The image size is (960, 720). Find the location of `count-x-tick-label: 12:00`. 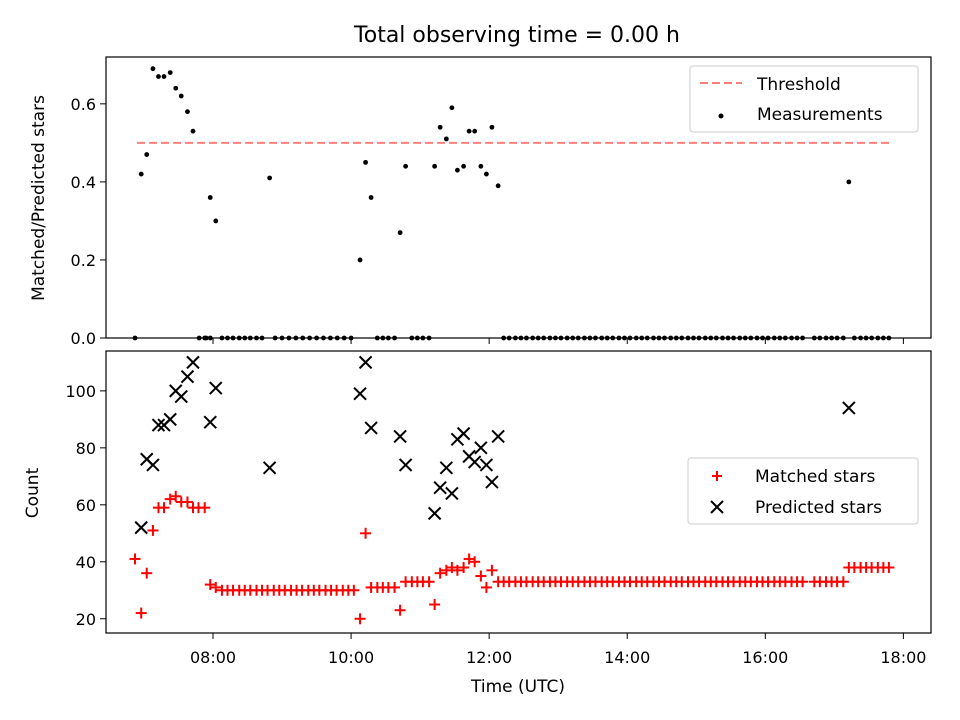

count-x-tick-label: 12:00 is located at coordinates (489, 657).